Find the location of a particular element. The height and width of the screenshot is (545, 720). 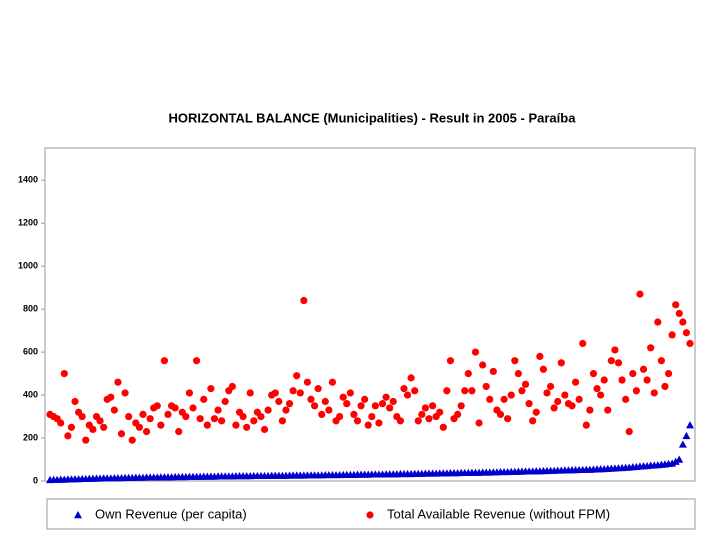

y-tick-label: 800 is located at coordinates (30, 309).